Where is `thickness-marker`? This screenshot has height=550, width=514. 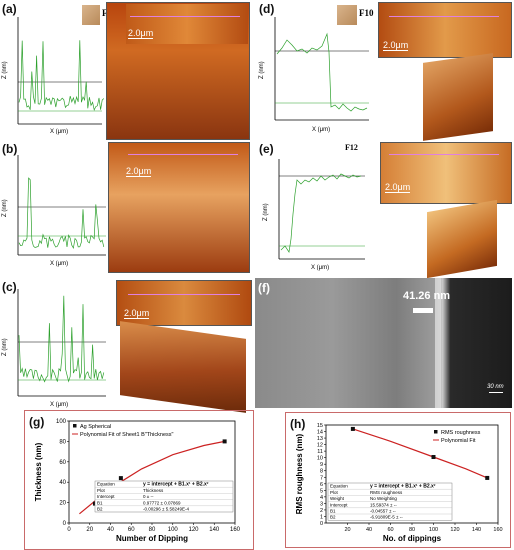
thickness-marker is located at coordinates (423, 310).